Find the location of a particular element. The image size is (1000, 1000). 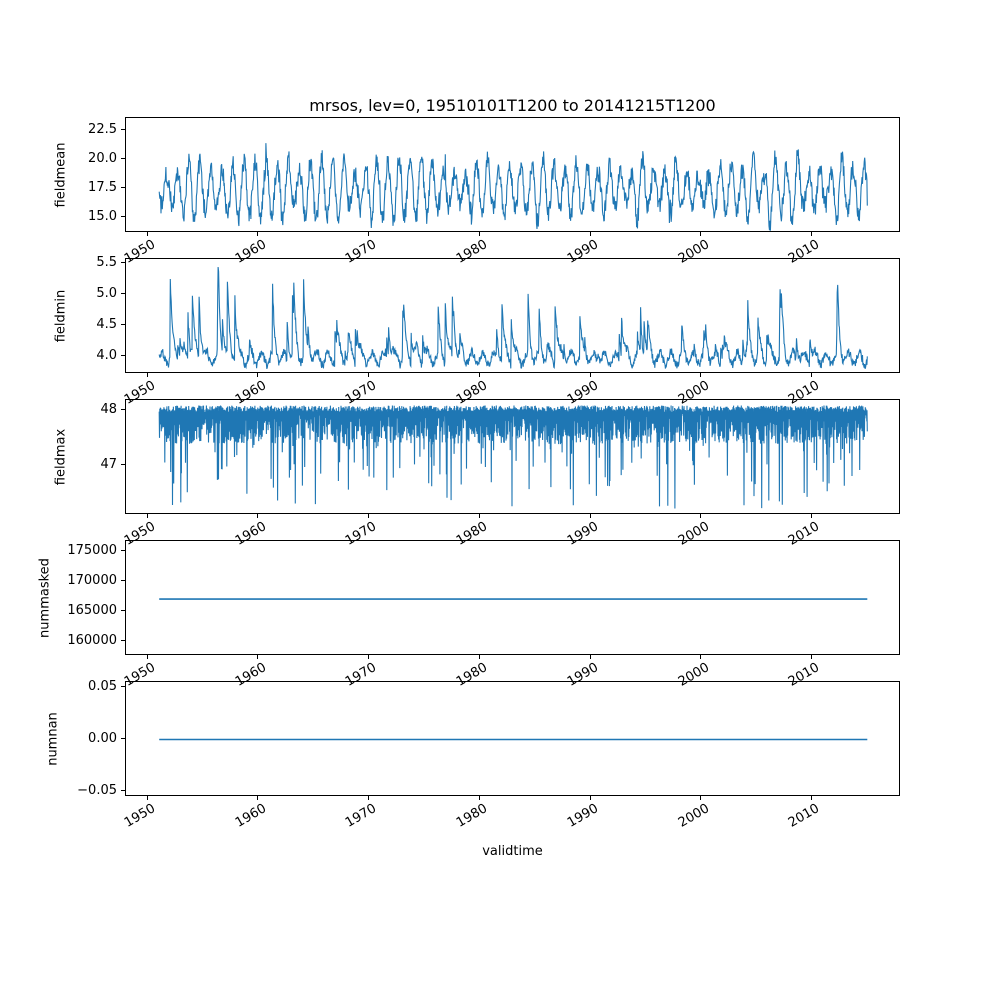

subplot-fieldmax is located at coordinates (512, 456).